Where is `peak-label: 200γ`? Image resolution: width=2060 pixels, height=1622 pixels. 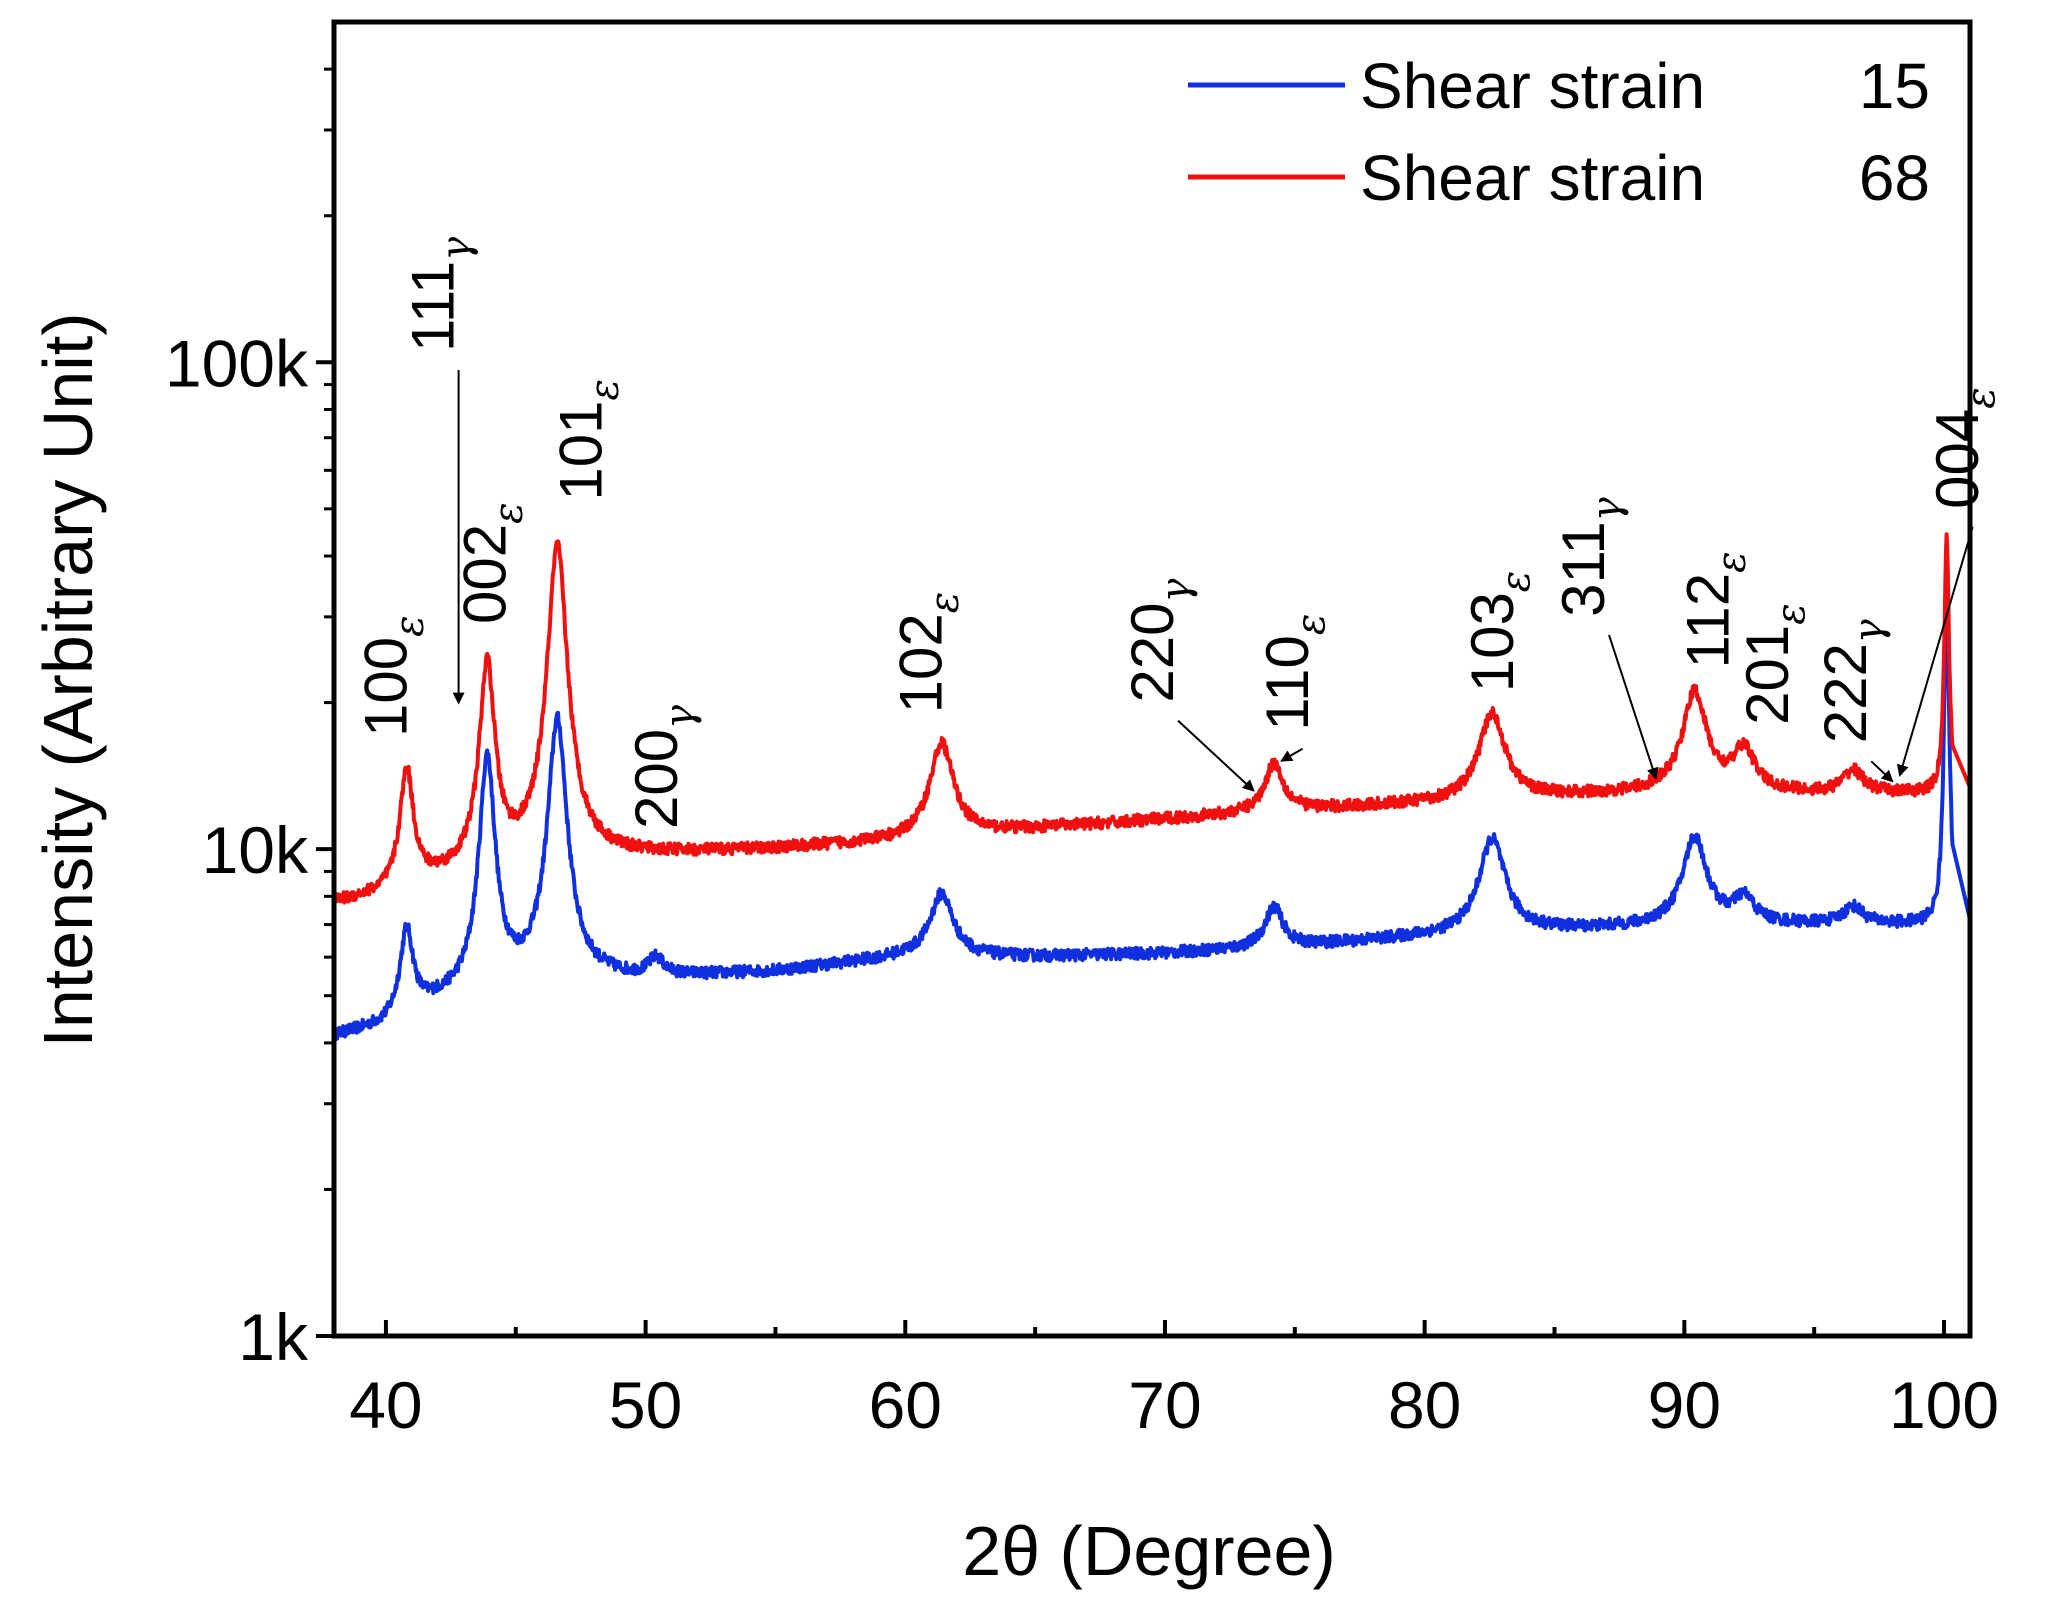
peak-label: 200γ is located at coordinates (663, 767).